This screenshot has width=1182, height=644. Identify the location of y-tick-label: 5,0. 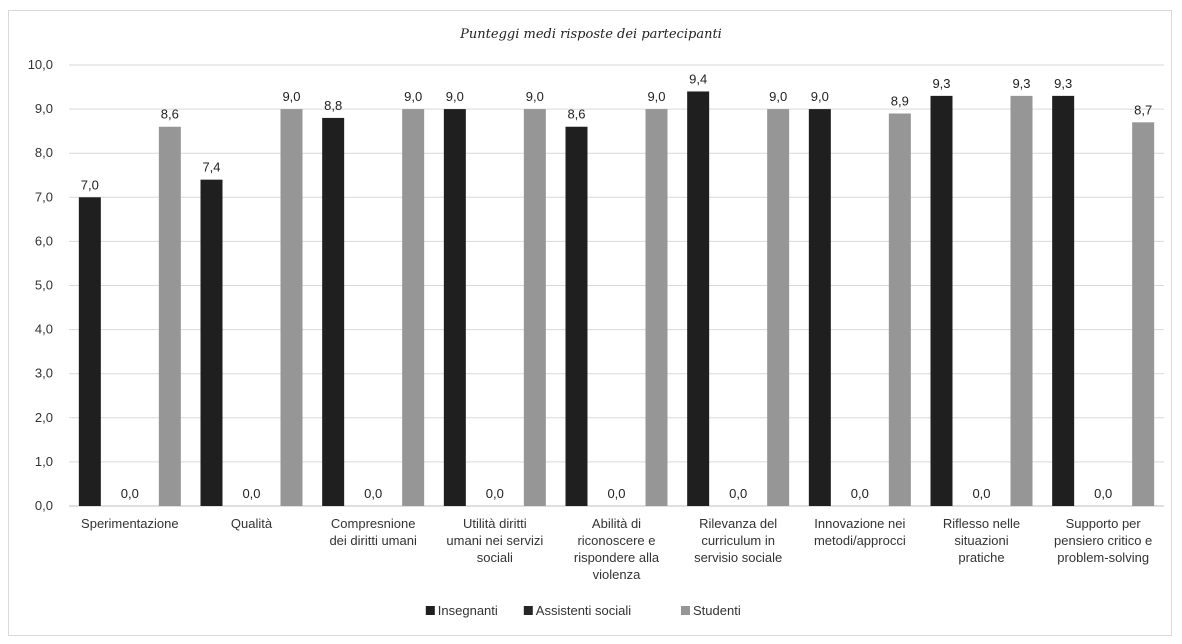
(44, 285).